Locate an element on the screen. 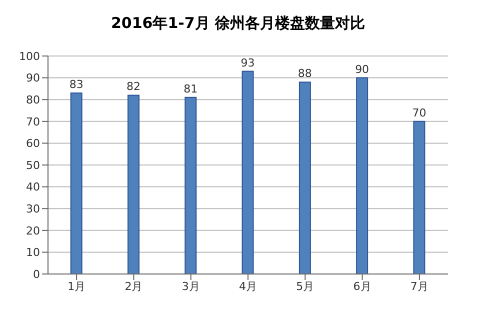  data-label: 83 is located at coordinates (76, 85).